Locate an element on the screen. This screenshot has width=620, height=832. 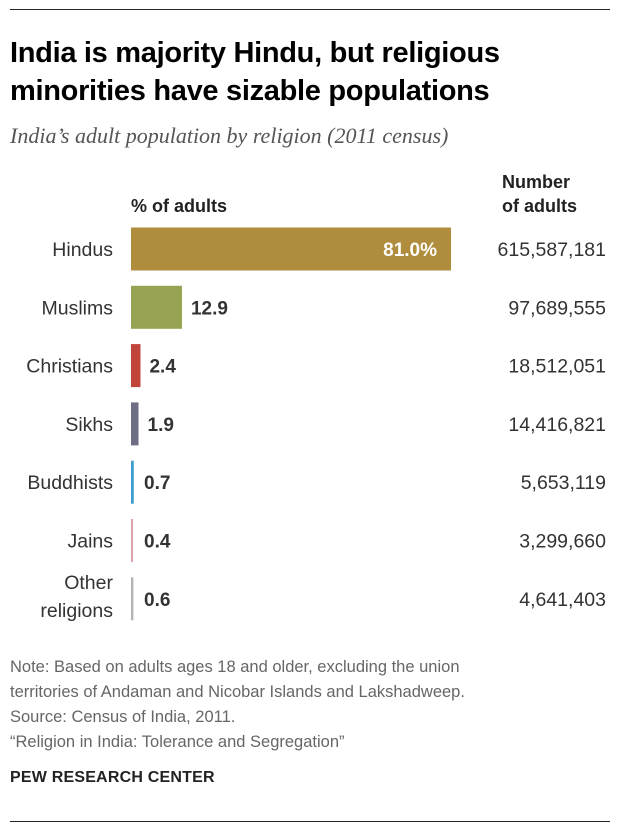
bar-christians is located at coordinates (136, 366).